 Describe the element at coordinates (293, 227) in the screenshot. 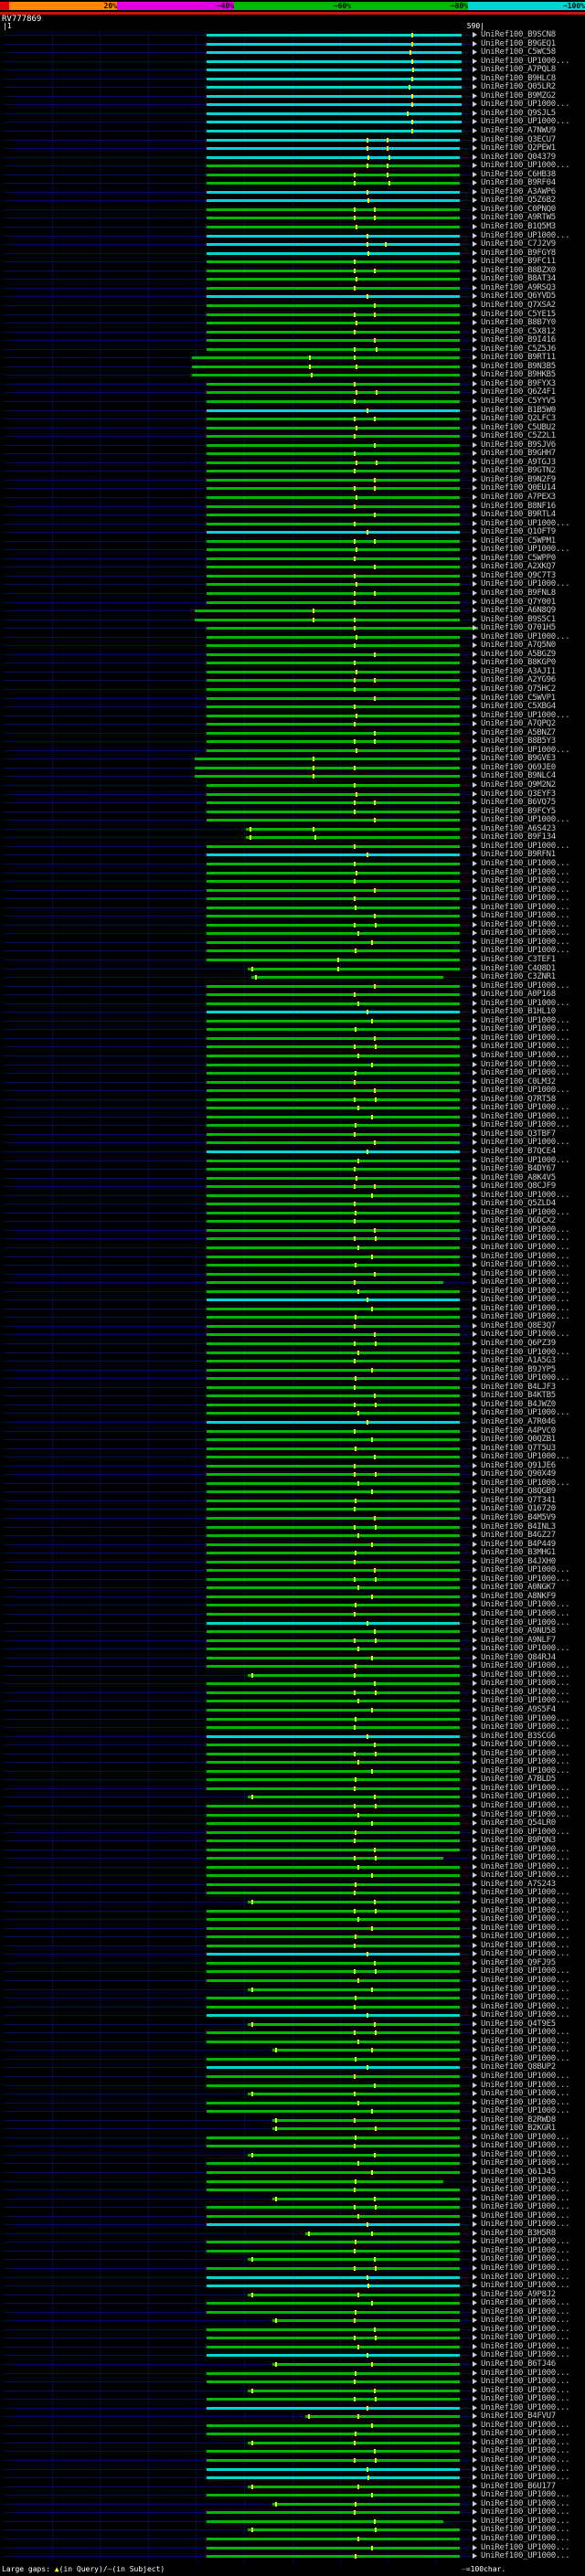

I see `hit-row: UniRef100_B1Q5M3` at that location.